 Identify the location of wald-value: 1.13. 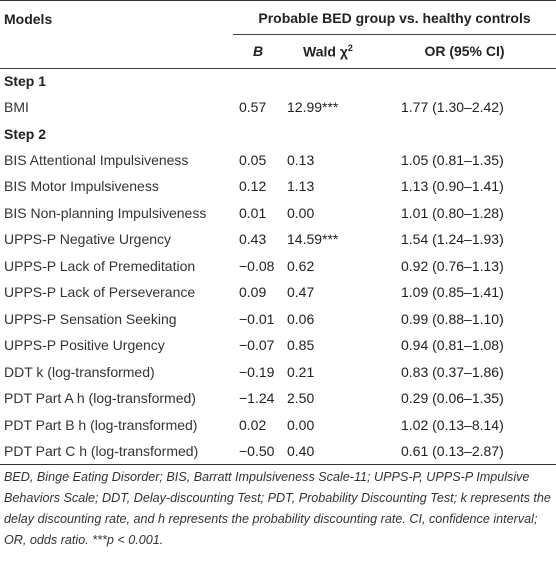
(301, 186).